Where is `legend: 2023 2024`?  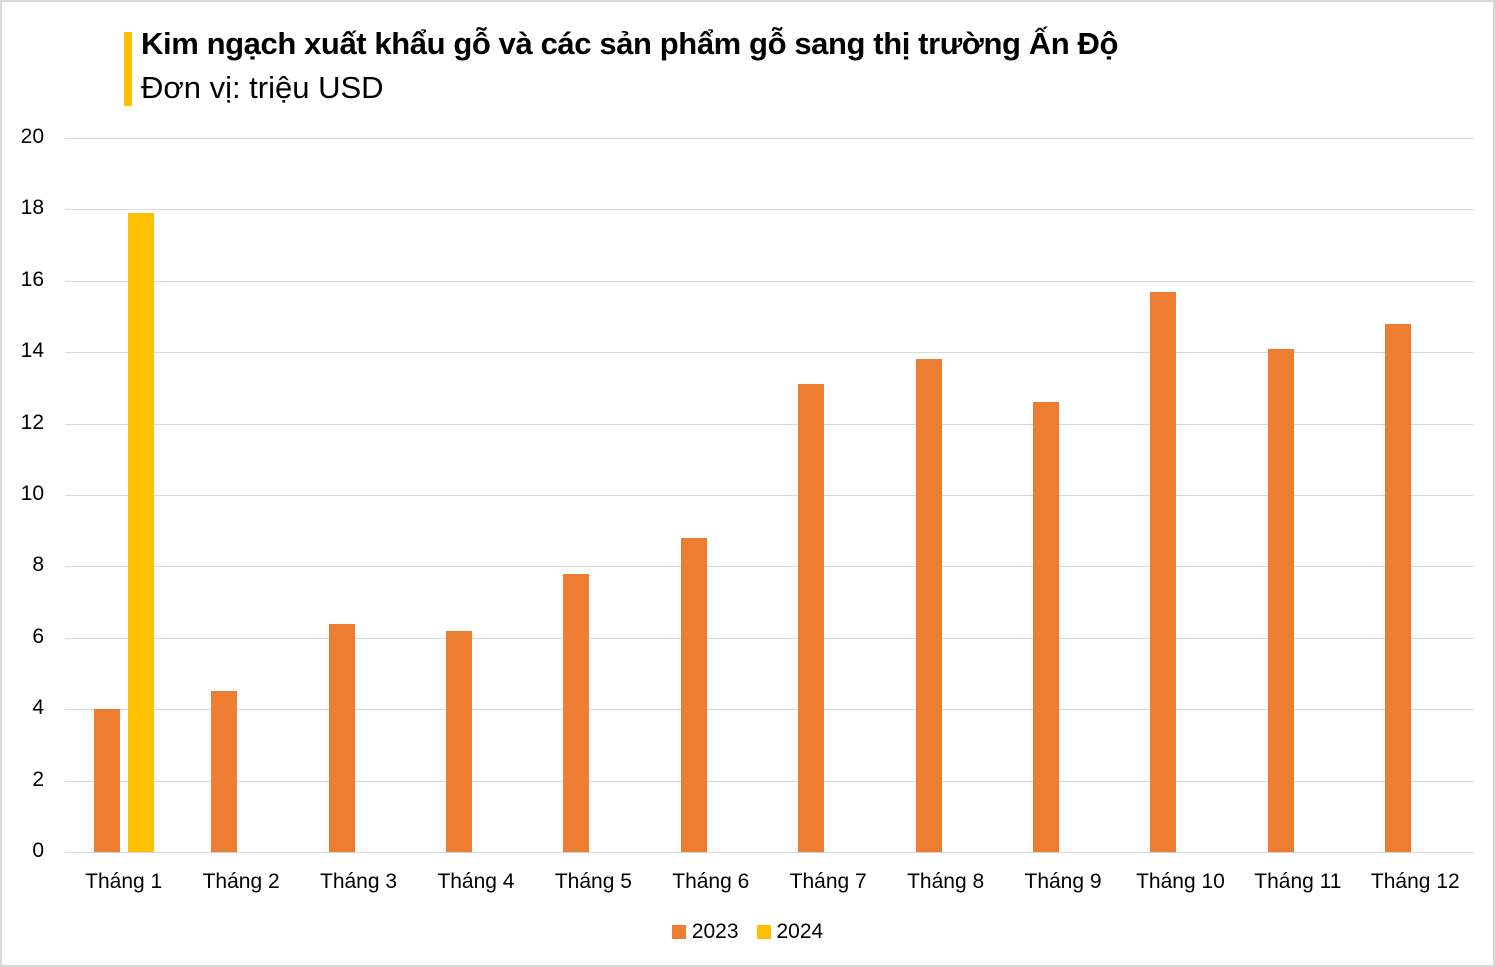 legend: 2023 2024 is located at coordinates (747, 932).